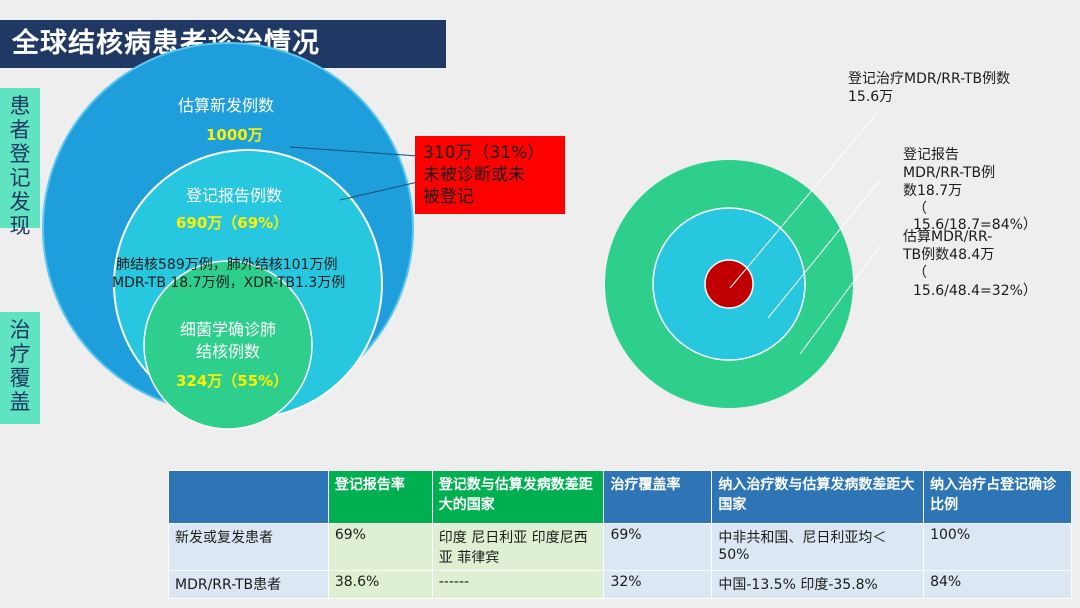 The image size is (1080, 608). Describe the element at coordinates (658, 584) in the screenshot. I see `table-cell: 32%` at that location.